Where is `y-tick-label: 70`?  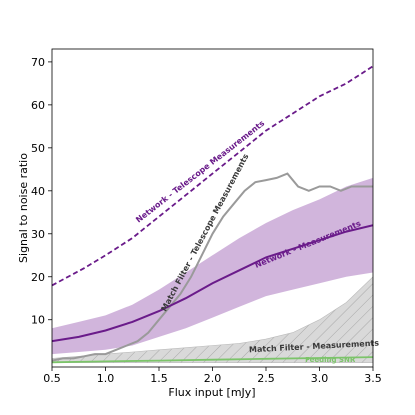
y-tick-label: 70 is located at coordinates (38, 62).